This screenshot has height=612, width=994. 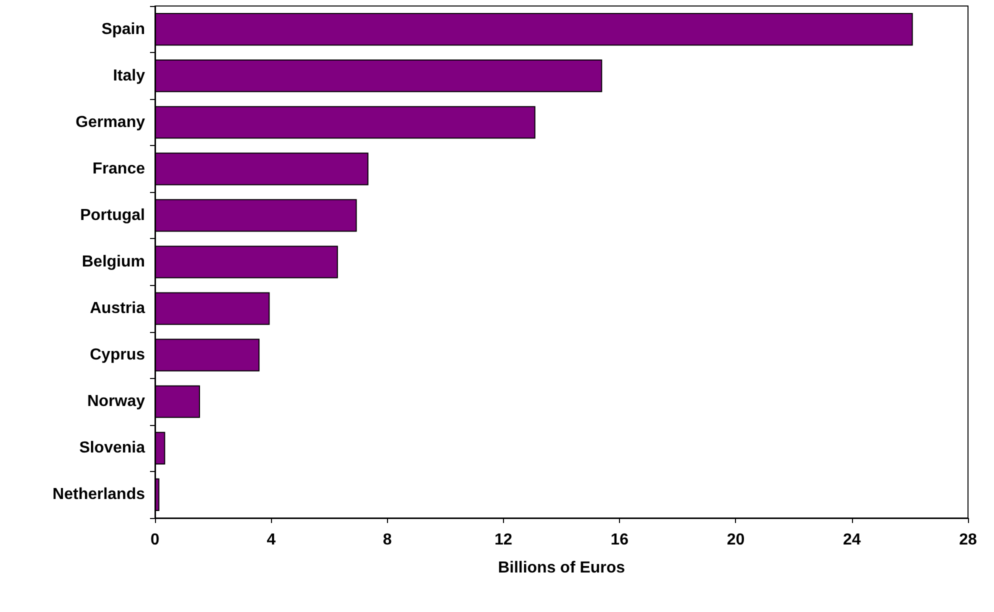 I want to click on y-tick-label: Norway, so click(x=116, y=401).